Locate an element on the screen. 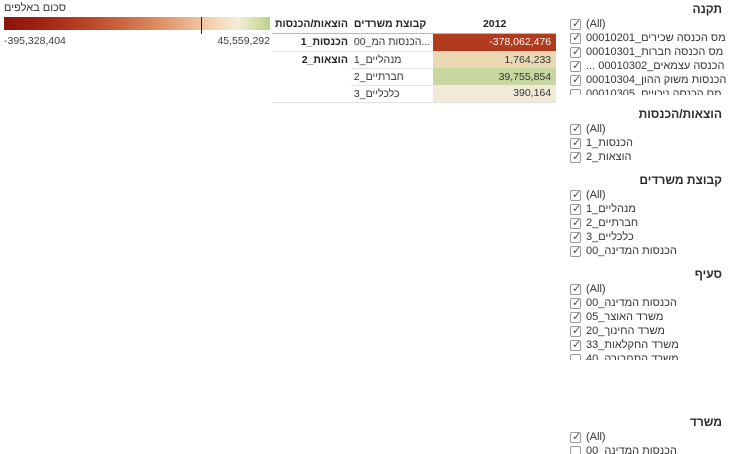  filter-item: משרד החקלאות_33 is located at coordinates (653, 345).